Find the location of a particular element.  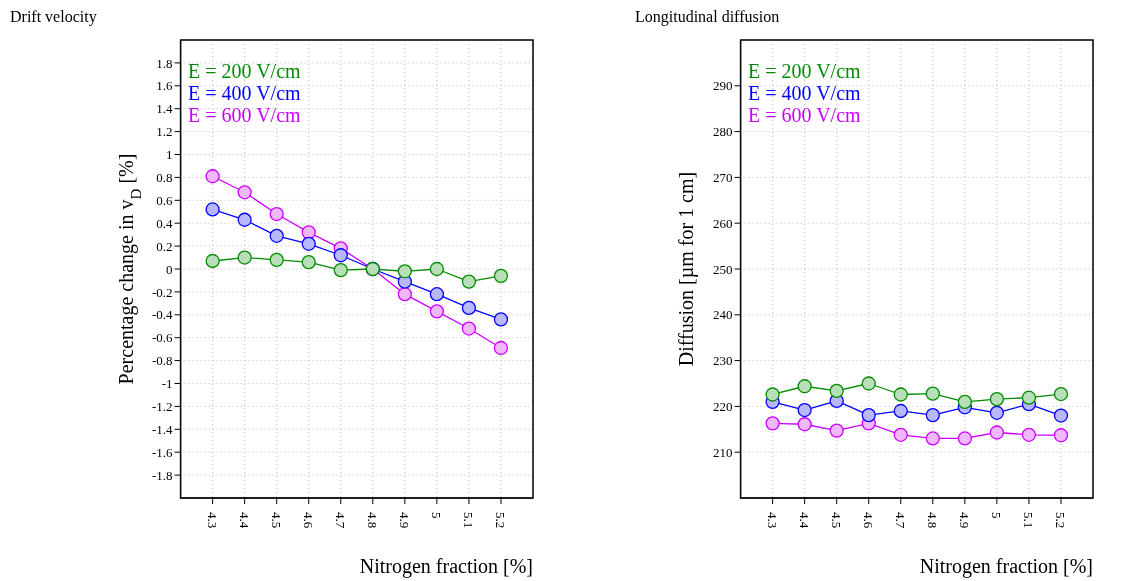

y-tick-label: -1.2 is located at coordinates (162, 407).